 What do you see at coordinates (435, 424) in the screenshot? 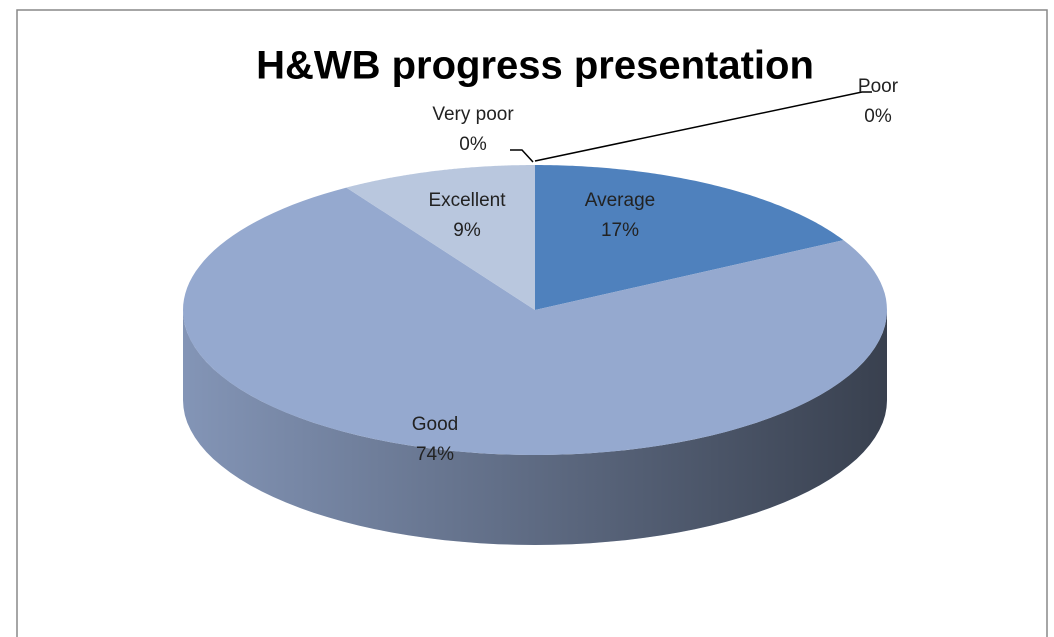
I see `slice-label: Good` at bounding box center [435, 424].